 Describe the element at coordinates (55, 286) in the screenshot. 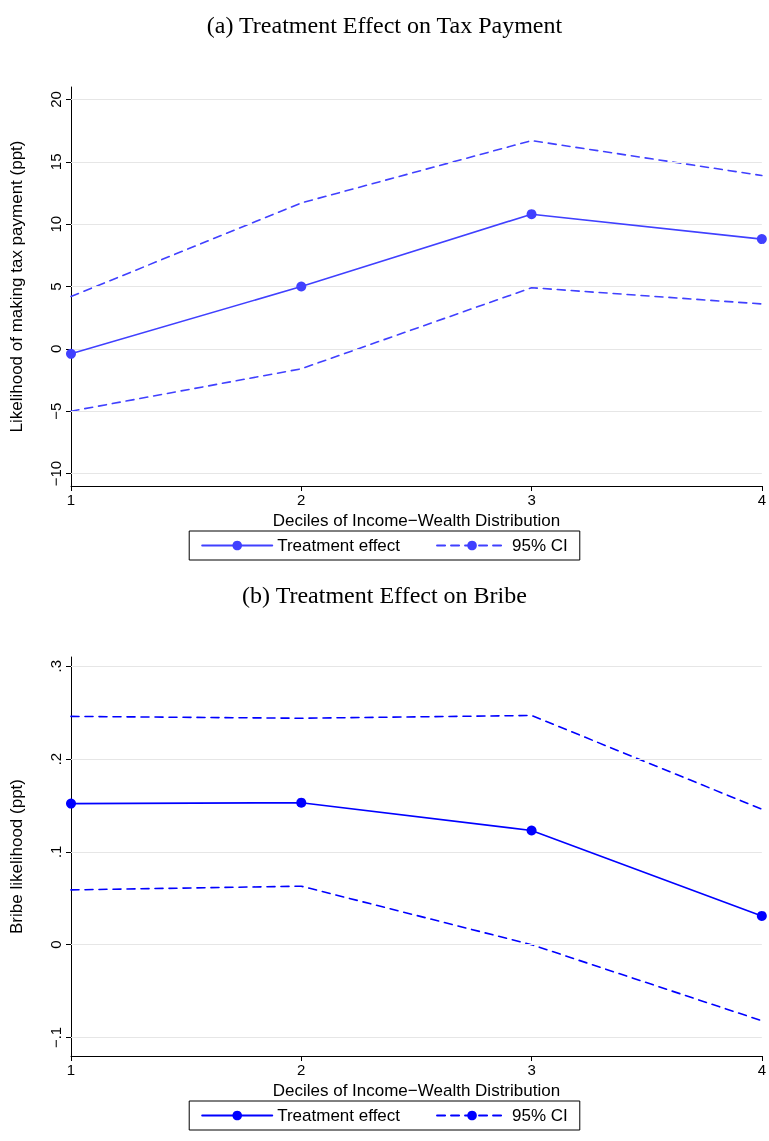

I see `y-tick-label: 5` at that location.